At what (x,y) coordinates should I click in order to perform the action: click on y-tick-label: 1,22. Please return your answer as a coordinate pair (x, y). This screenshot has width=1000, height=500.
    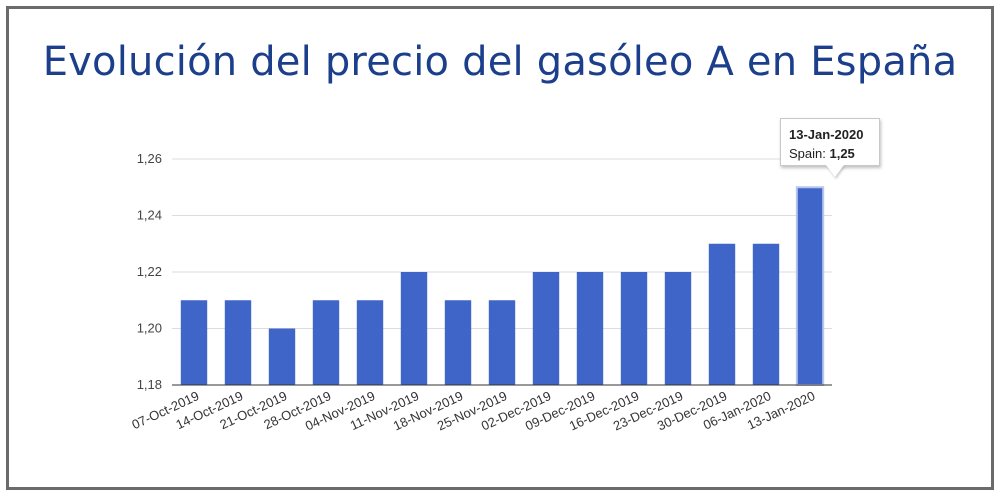
    Looking at the image, I should click on (149, 271).